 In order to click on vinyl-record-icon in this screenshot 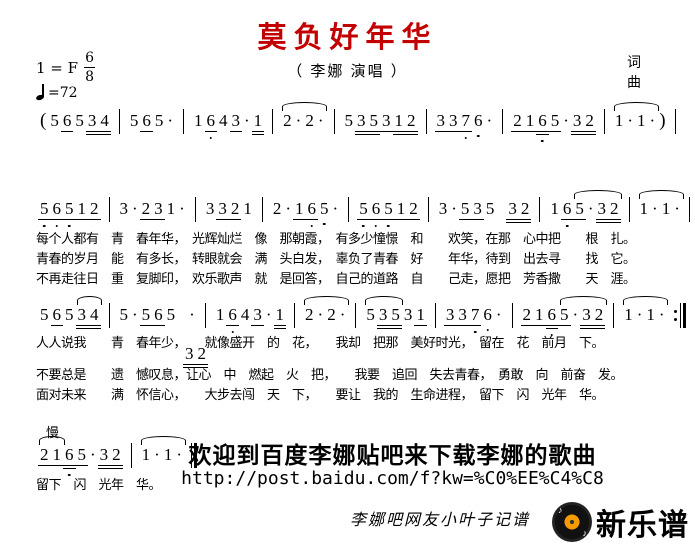, I will do `click(572, 522)`.